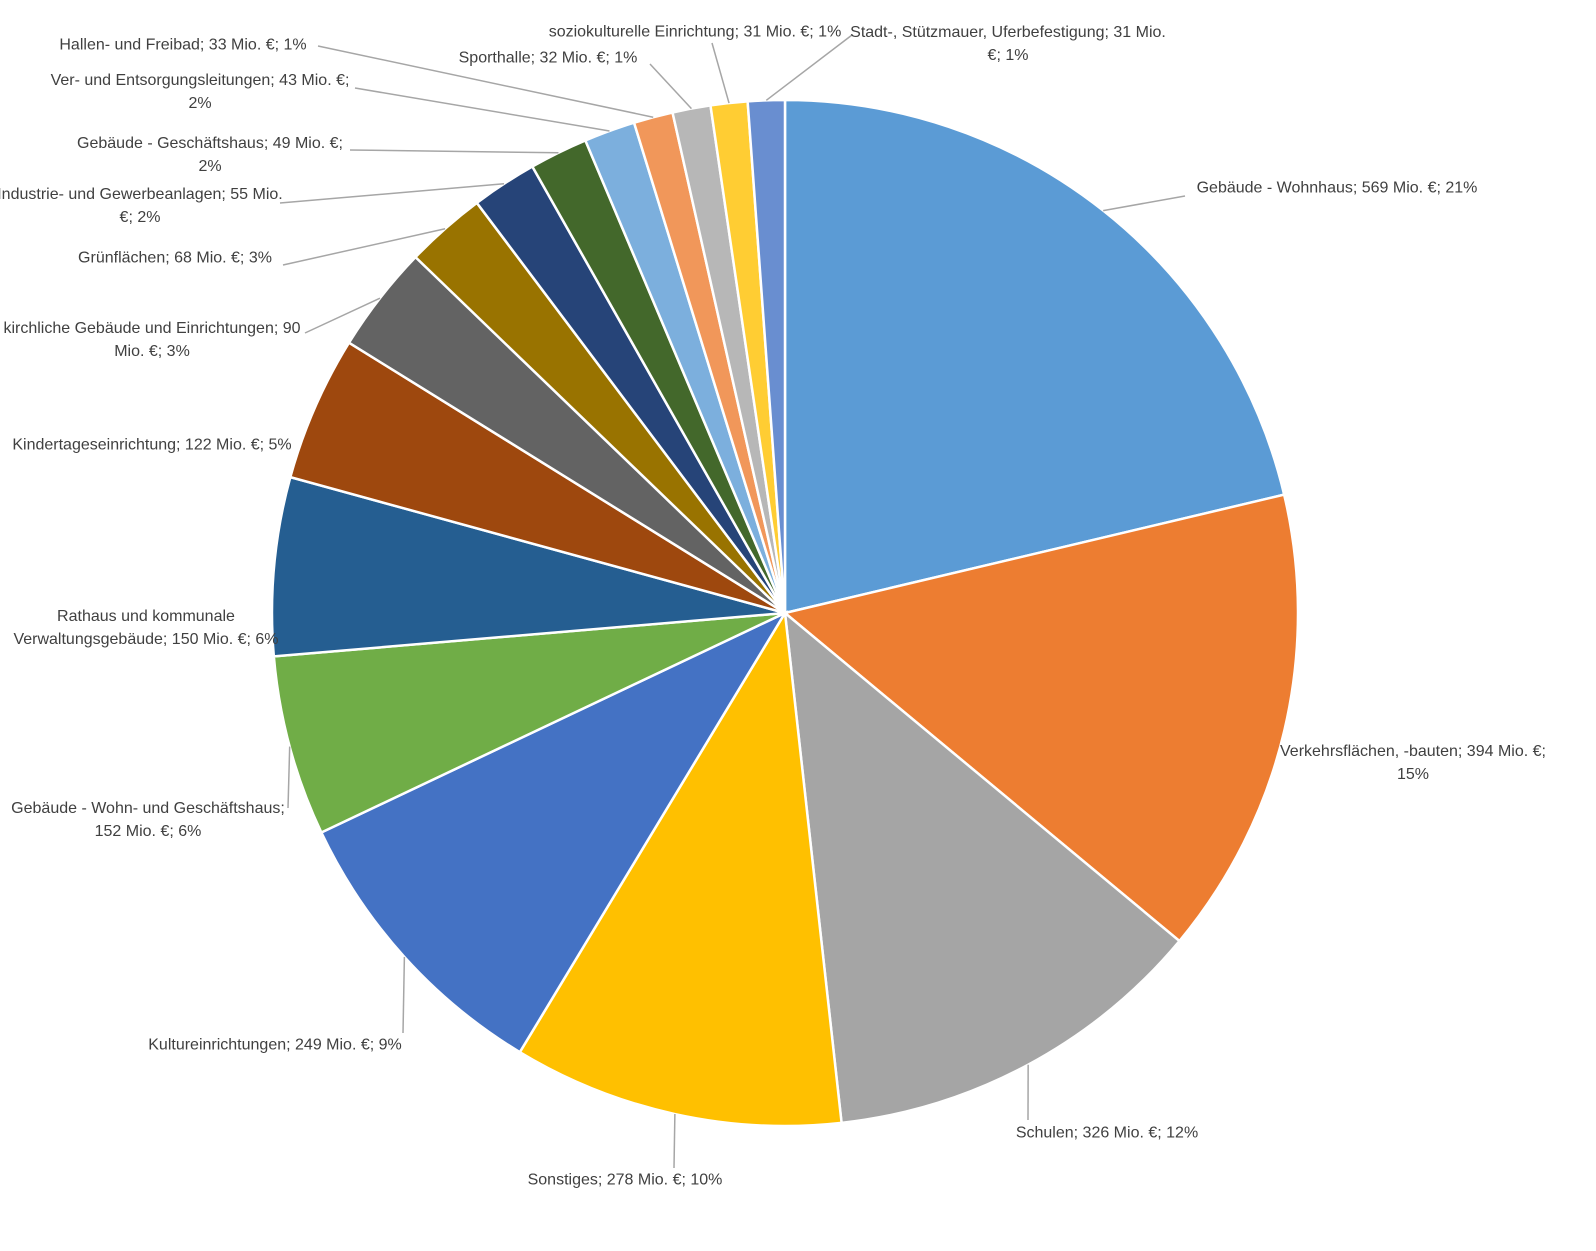 The image size is (1596, 1251). I want to click on label-name: Ver- und Entsorgungsleitungen, so click(160, 80).